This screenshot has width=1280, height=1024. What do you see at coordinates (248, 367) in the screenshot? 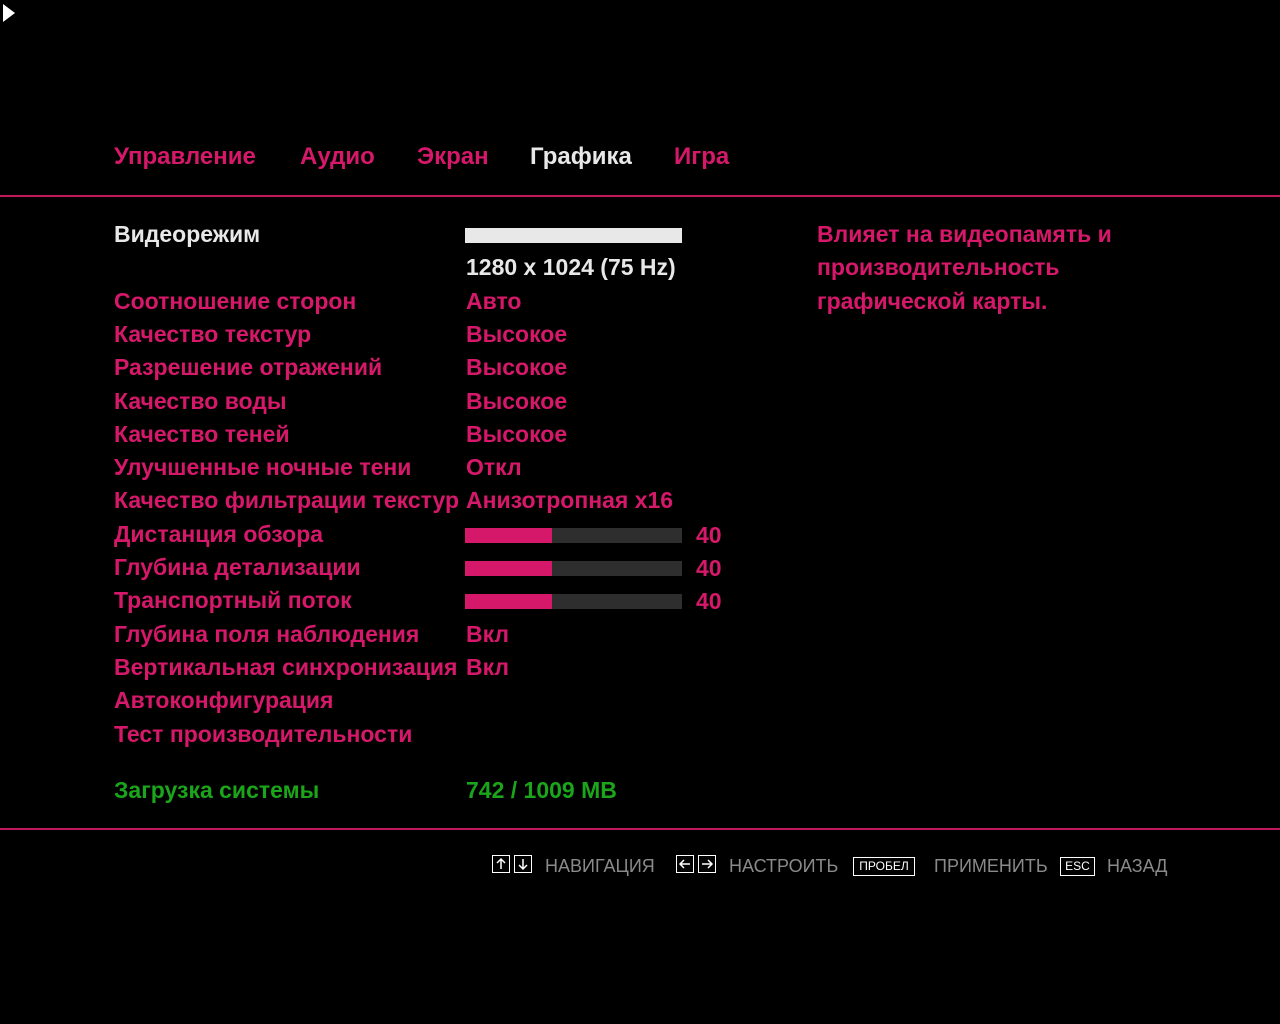
I see `setting-label: Разрешение отражений` at bounding box center [248, 367].